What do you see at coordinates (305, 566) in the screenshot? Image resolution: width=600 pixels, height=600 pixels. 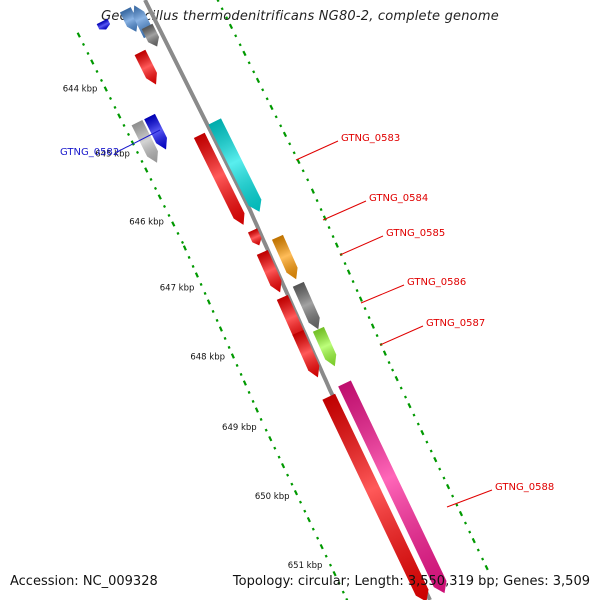 I see `scale-label: 651 kbp` at bounding box center [305, 566].